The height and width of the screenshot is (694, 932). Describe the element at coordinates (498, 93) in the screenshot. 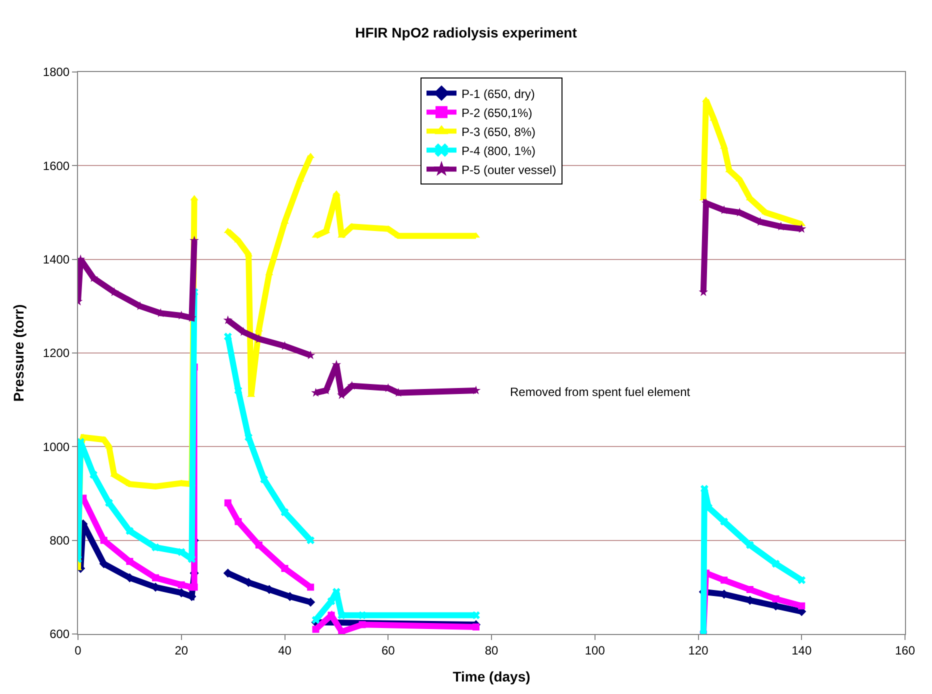

I see `legend-label: P-1 (650, dry)` at that location.